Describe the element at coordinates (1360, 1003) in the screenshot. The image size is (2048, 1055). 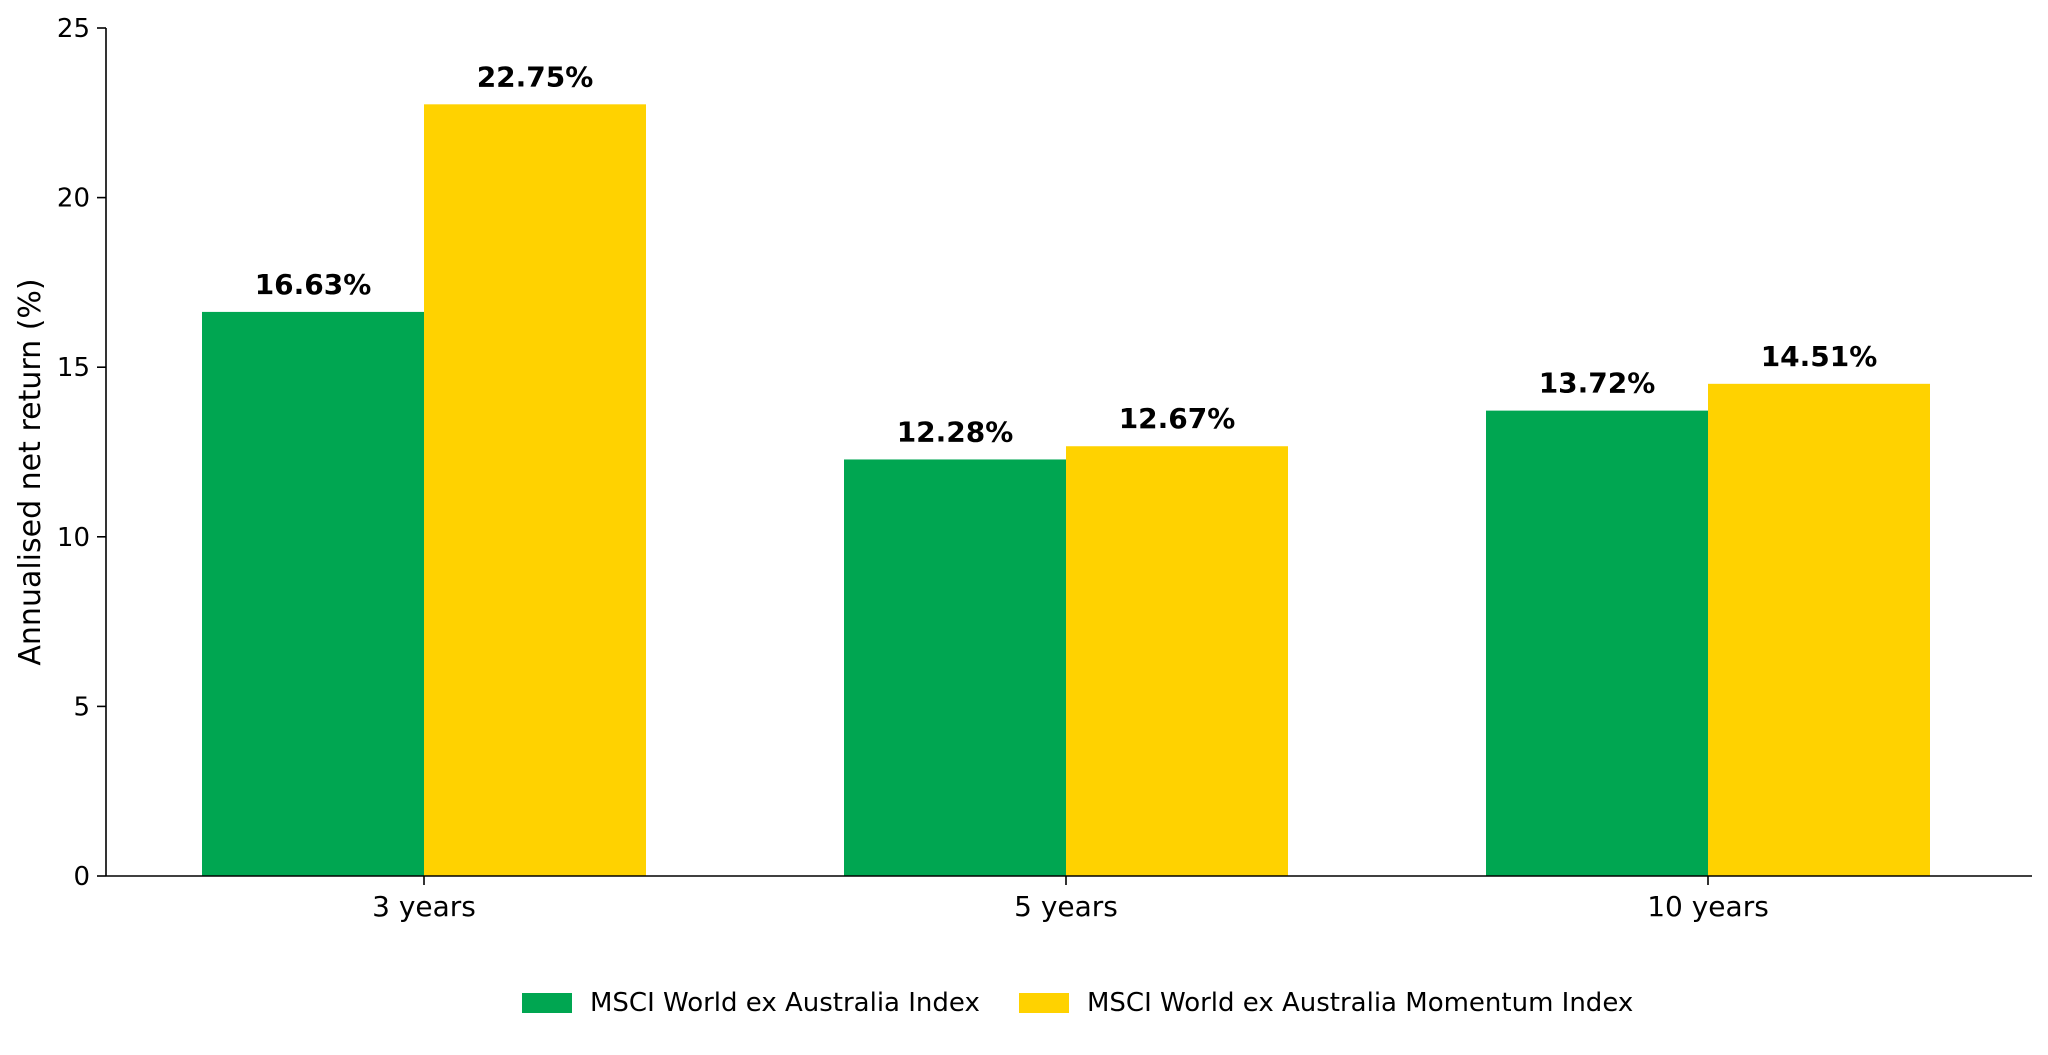
I see `legend-label: MSCI World ex Australia Momentum Index` at that location.